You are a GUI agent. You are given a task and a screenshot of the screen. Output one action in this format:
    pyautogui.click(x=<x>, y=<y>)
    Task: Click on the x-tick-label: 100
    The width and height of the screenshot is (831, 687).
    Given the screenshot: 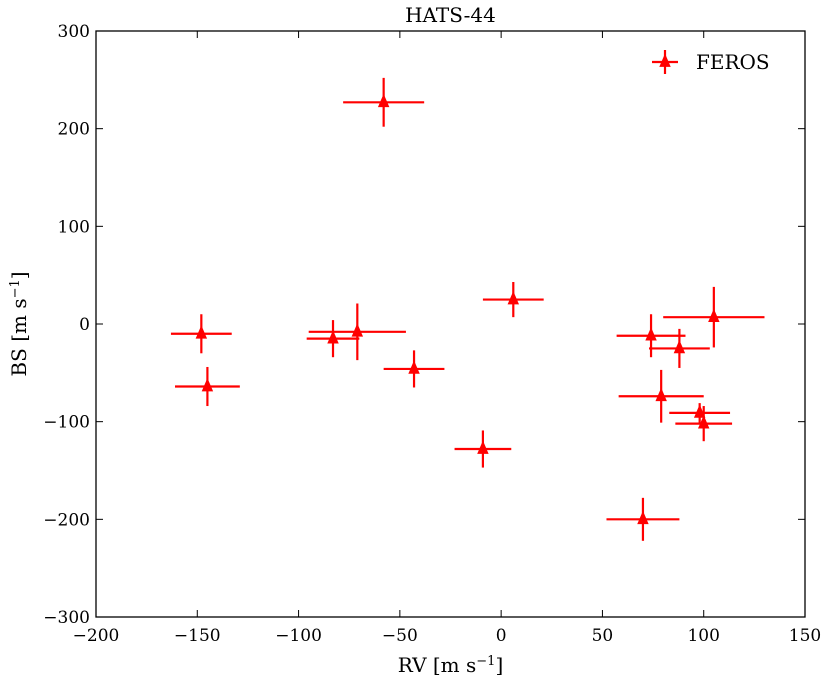 What is the action you would take?
    pyautogui.click(x=703, y=636)
    